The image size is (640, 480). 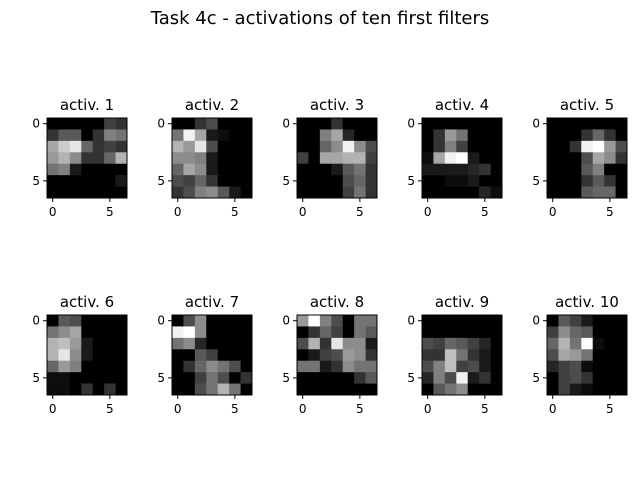 What do you see at coordinates (580, 365) in the screenshot?
I see `heatmap-axes: 0 5 0 5` at bounding box center [580, 365].